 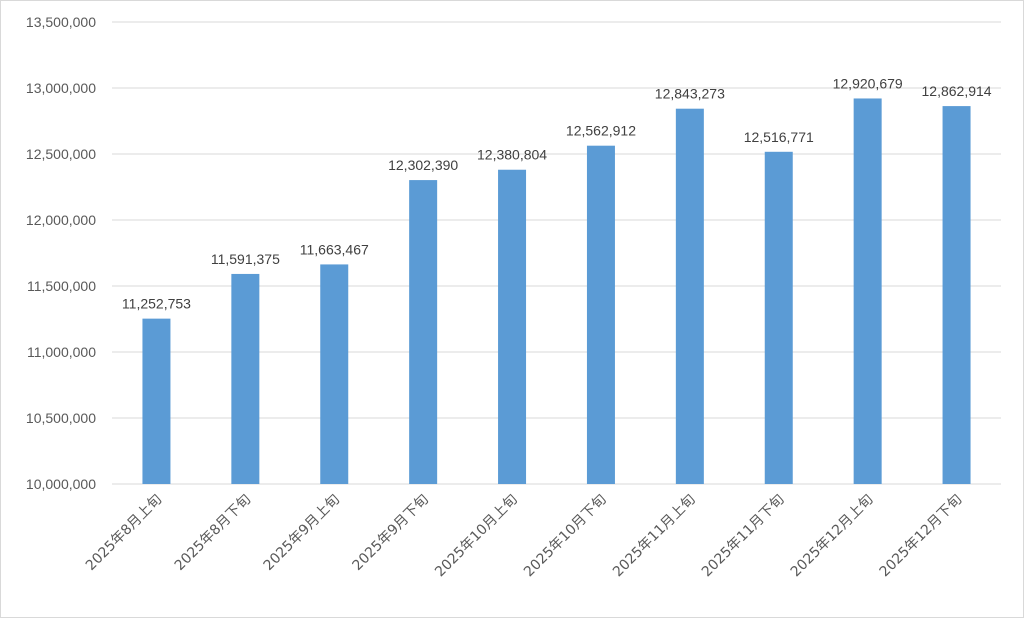 What do you see at coordinates (476, 536) in the screenshot?
I see `x-tick-label: 2025年10月上旬` at bounding box center [476, 536].